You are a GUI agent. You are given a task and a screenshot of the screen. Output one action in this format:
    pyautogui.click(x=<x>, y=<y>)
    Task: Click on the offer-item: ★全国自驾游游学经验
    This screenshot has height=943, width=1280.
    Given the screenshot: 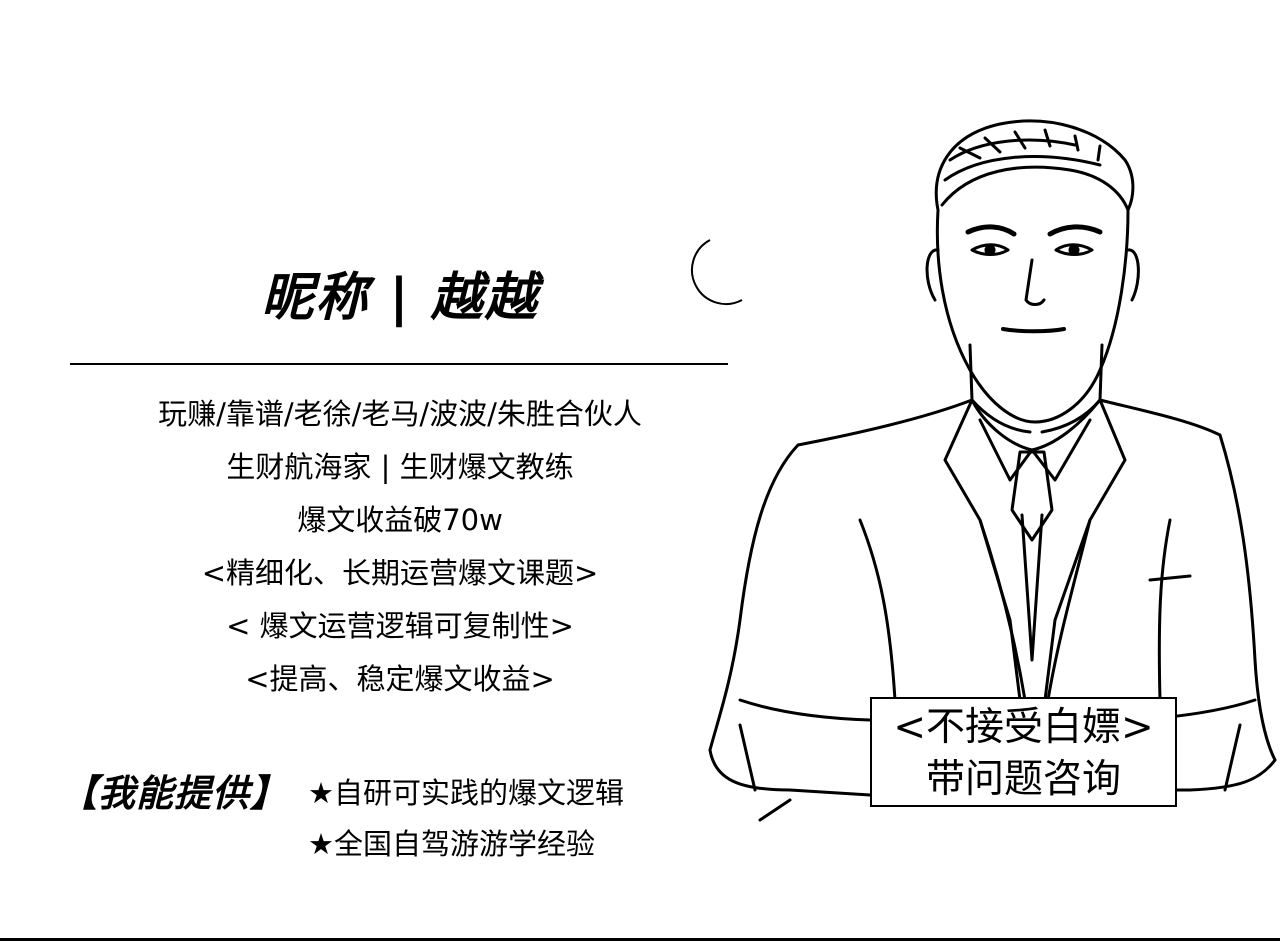 What is the action you would take?
    pyautogui.click(x=451, y=844)
    